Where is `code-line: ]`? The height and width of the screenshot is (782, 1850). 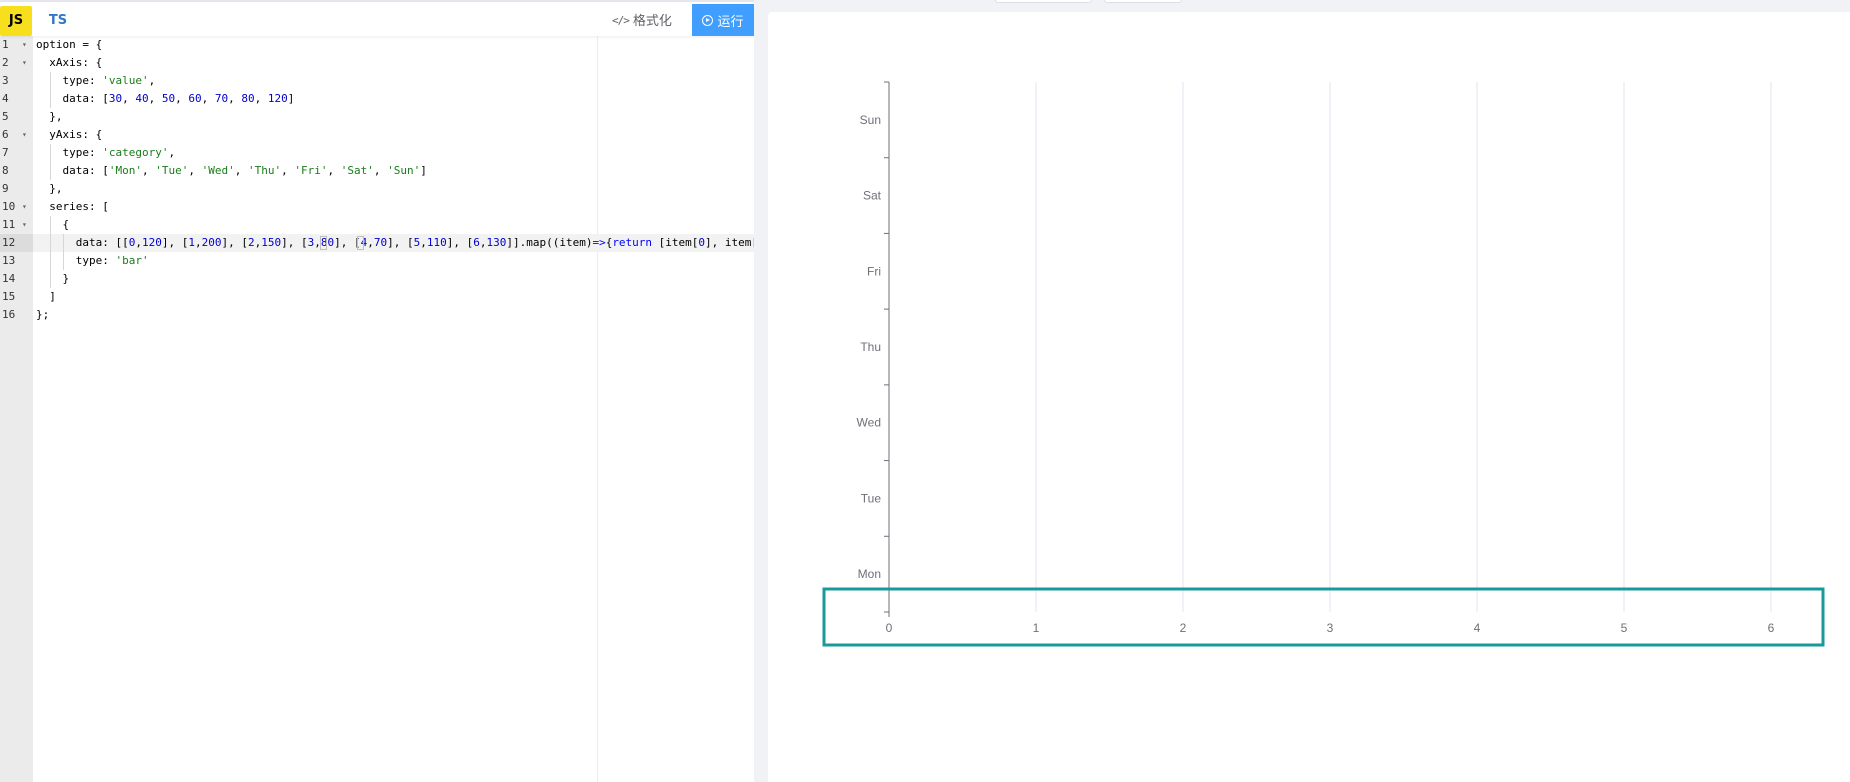
code-line: ] is located at coordinates (393, 297).